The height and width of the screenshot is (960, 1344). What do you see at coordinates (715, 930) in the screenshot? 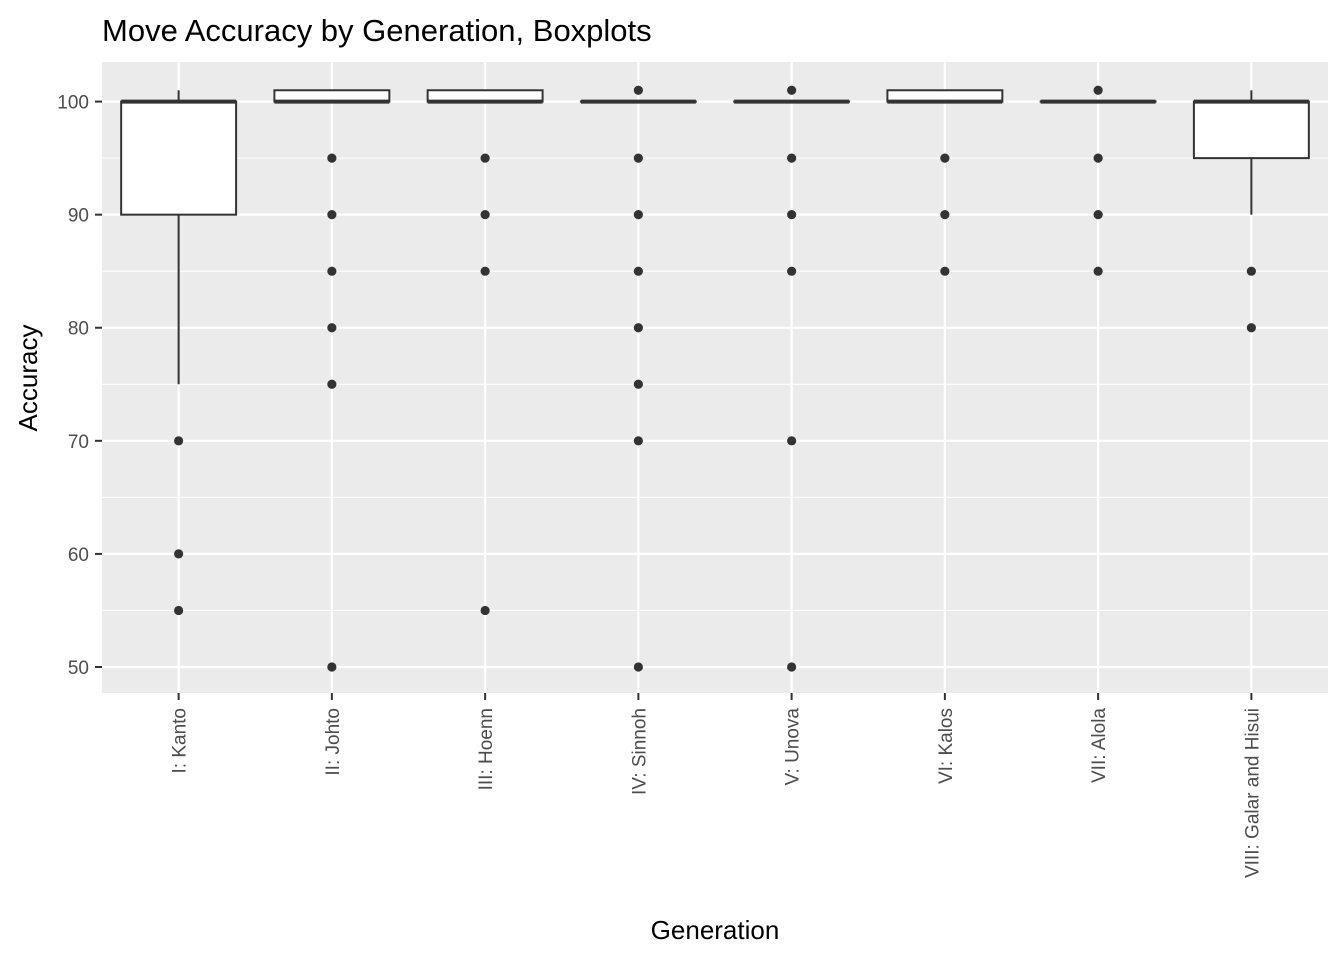
I see `x-axis-title: Generation` at bounding box center [715, 930].